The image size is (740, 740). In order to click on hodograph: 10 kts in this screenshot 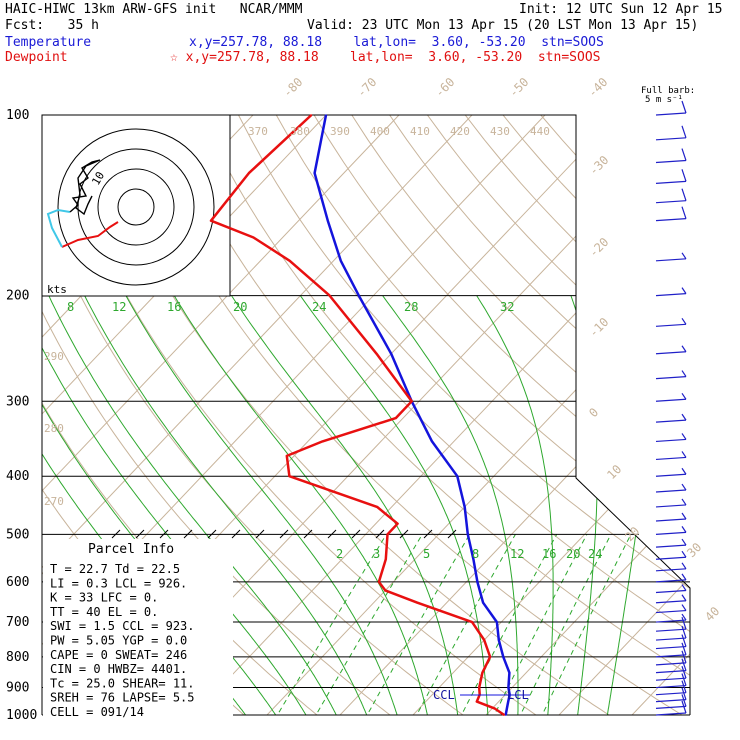, I will do `click(136, 205)`.